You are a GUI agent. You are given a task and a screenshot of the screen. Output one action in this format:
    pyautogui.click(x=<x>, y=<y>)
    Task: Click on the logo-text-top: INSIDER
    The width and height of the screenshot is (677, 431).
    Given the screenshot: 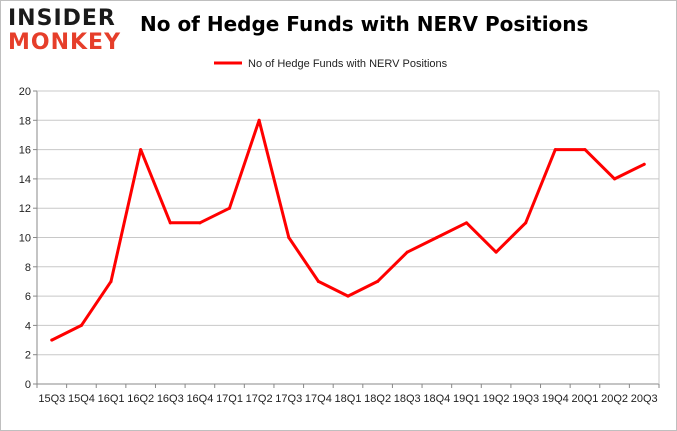 What is the action you would take?
    pyautogui.click(x=62, y=18)
    